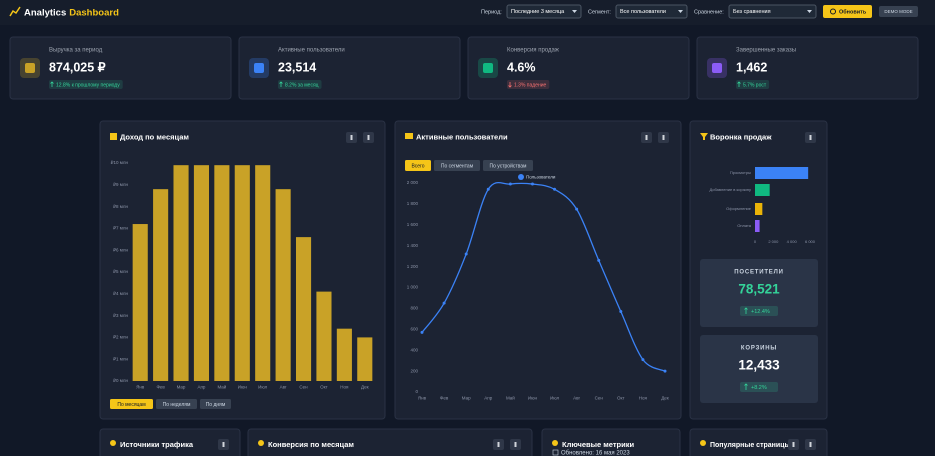  What do you see at coordinates (413, 287) in the screenshot?
I see `y-tick-label: 1 000` at bounding box center [413, 287].